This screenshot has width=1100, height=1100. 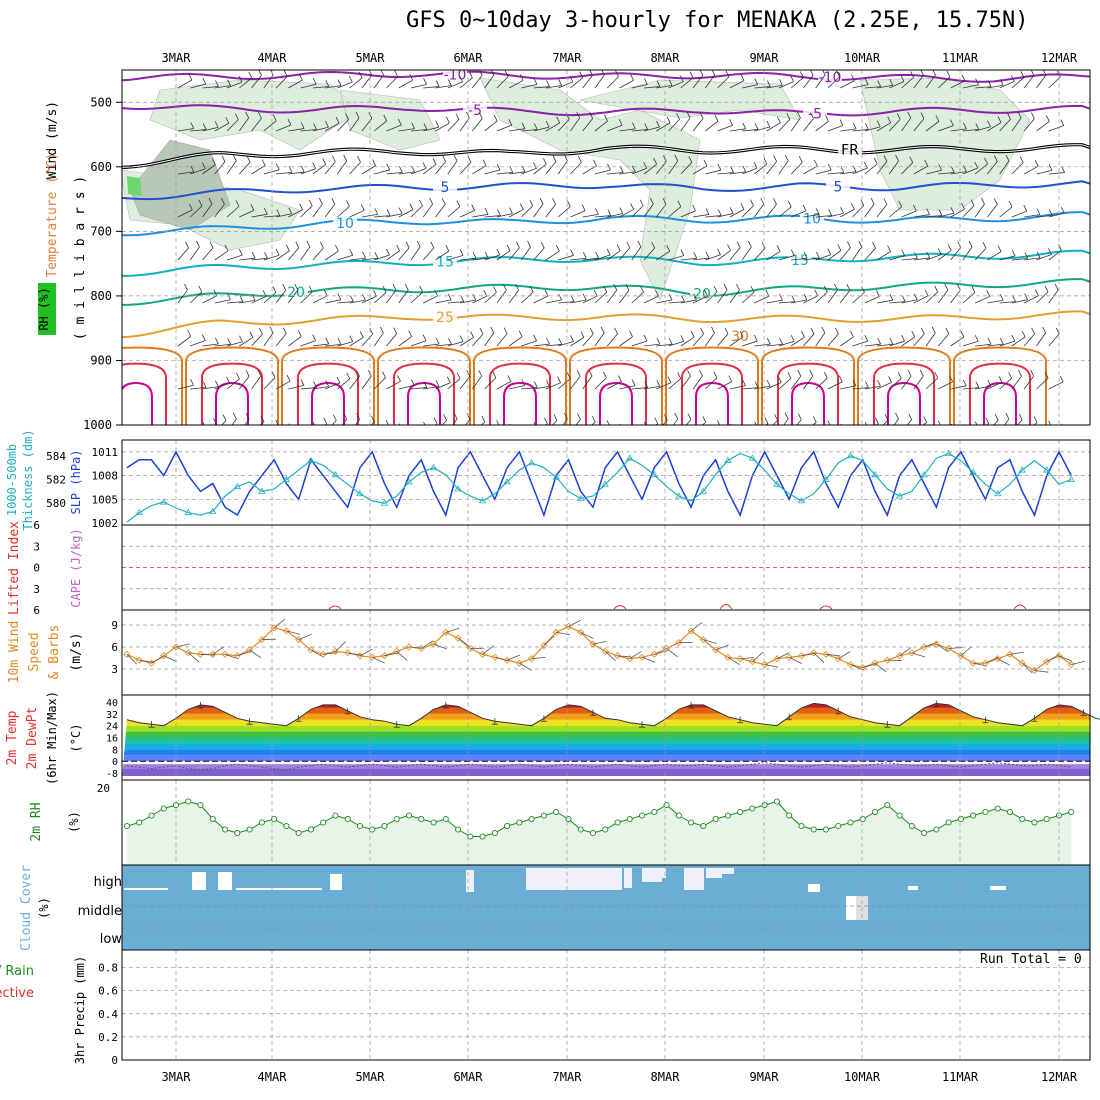 I want to click on li-blip, so click(x=335, y=607).